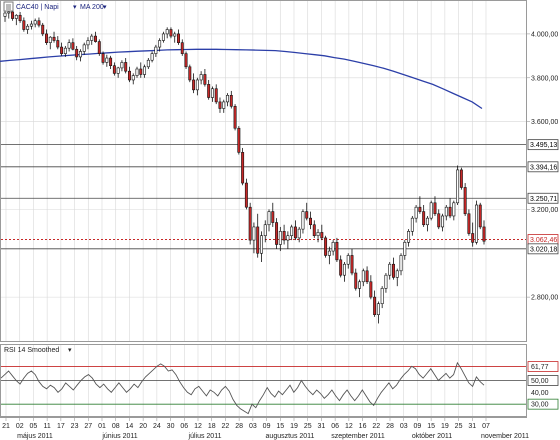 The width and height of the screenshot is (560, 440). I want to click on month-label: május 2011, so click(35, 436).